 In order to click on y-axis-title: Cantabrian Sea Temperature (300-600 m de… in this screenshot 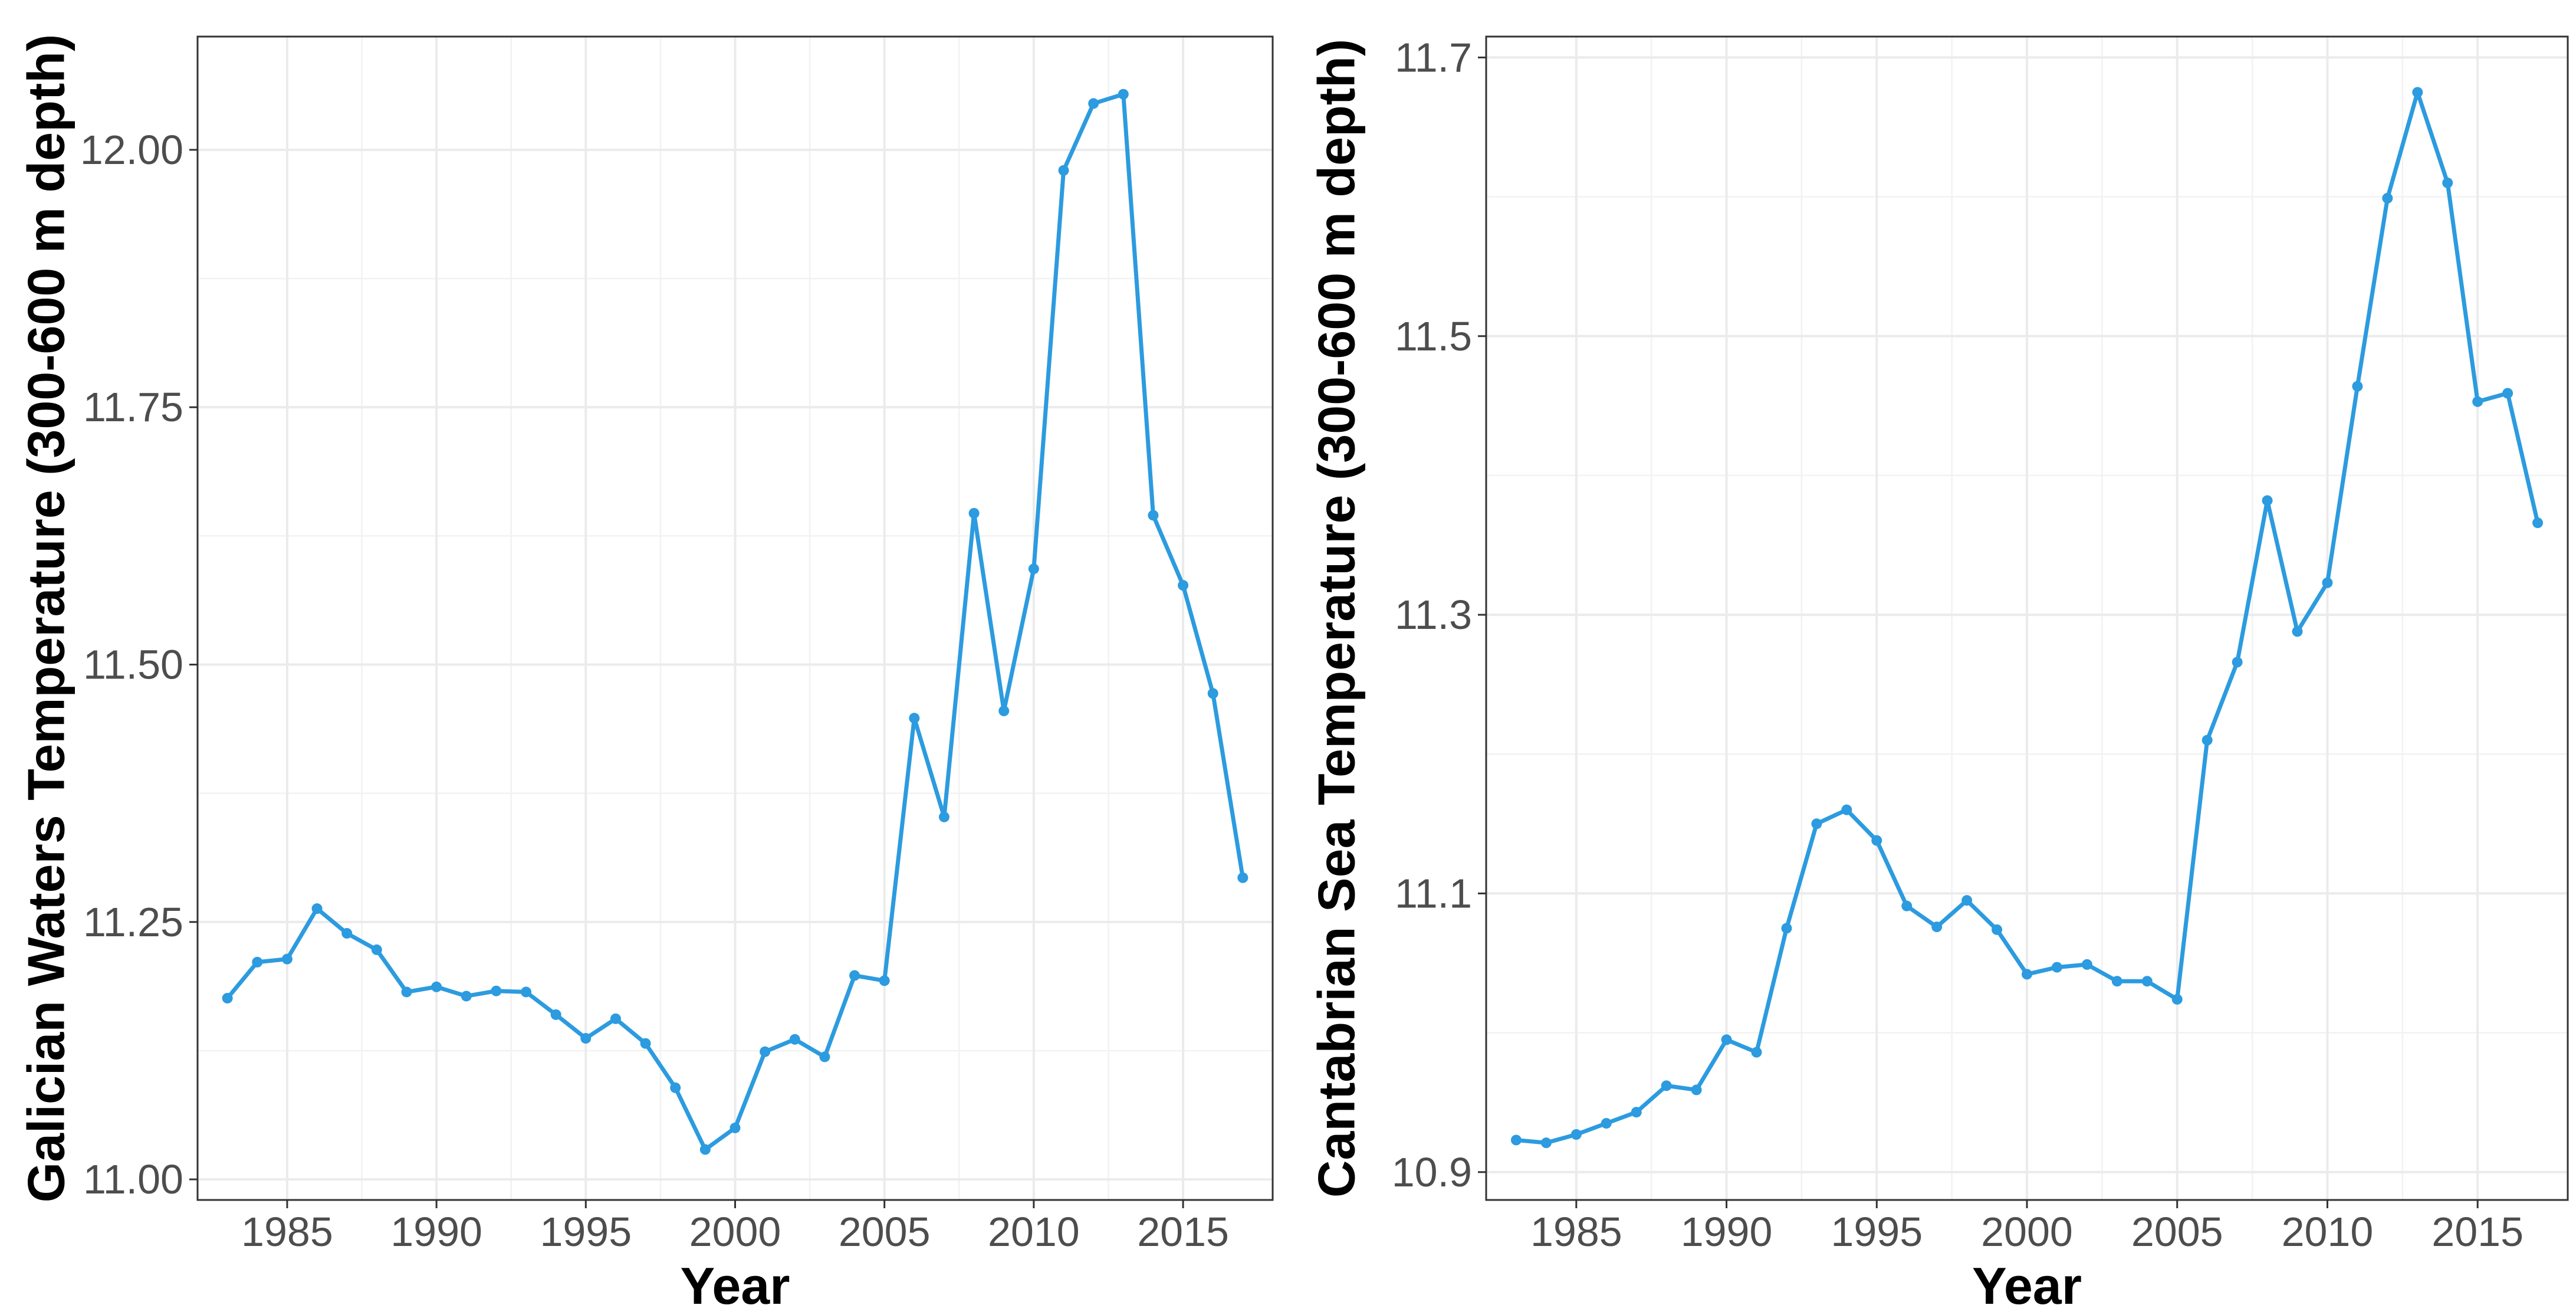, I will do `click(1336, 618)`.